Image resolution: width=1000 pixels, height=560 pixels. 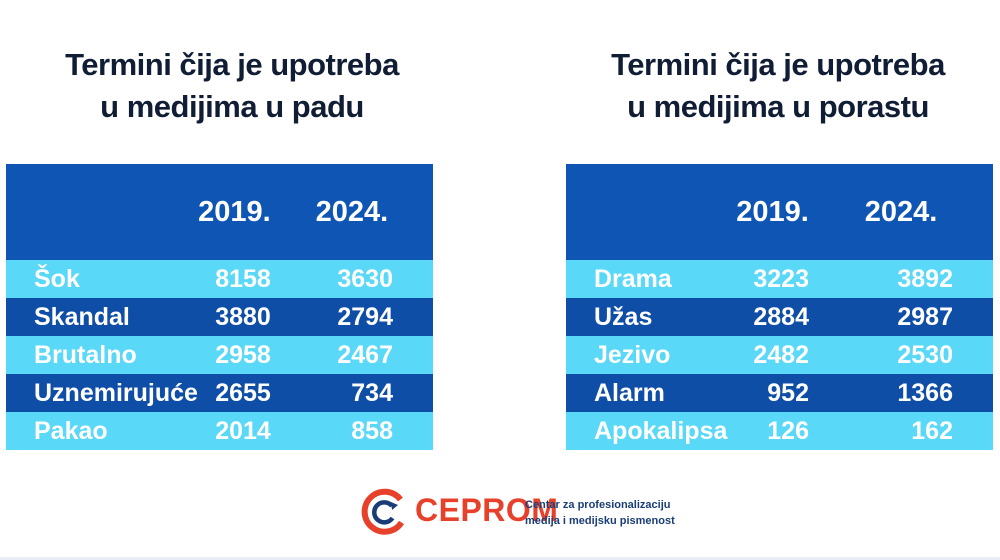 I want to click on value-2024: 3630, so click(x=365, y=278).